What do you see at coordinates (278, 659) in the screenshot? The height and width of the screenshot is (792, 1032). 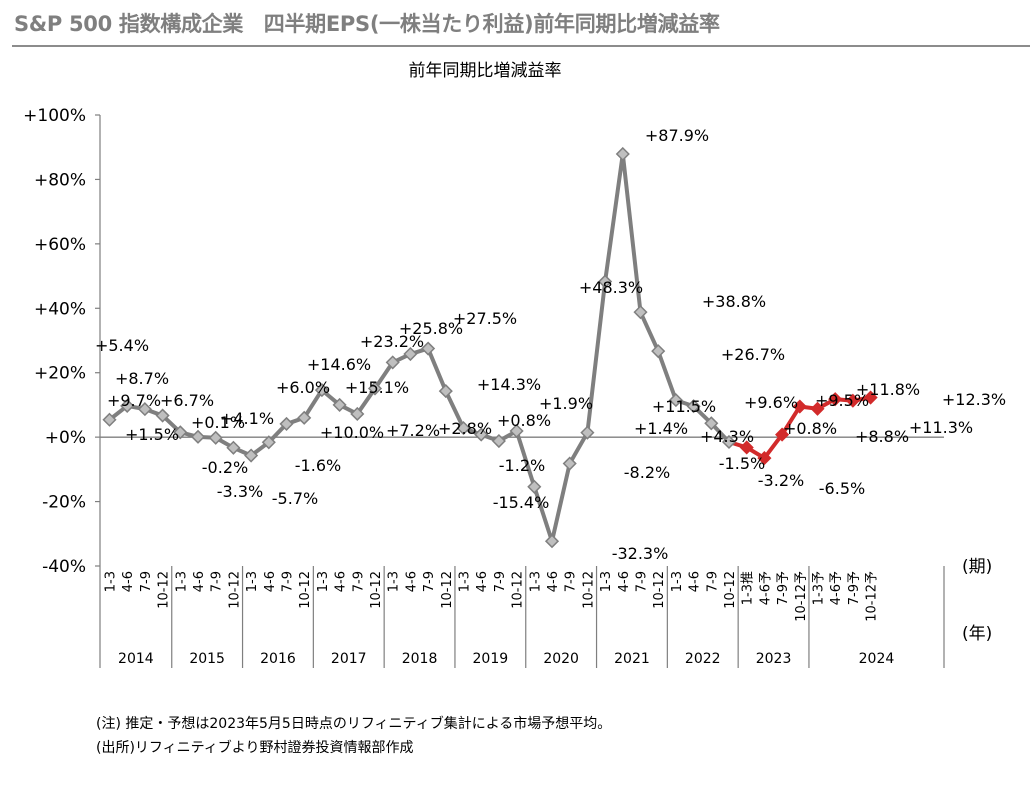 I see `year-label: 2016` at bounding box center [278, 659].